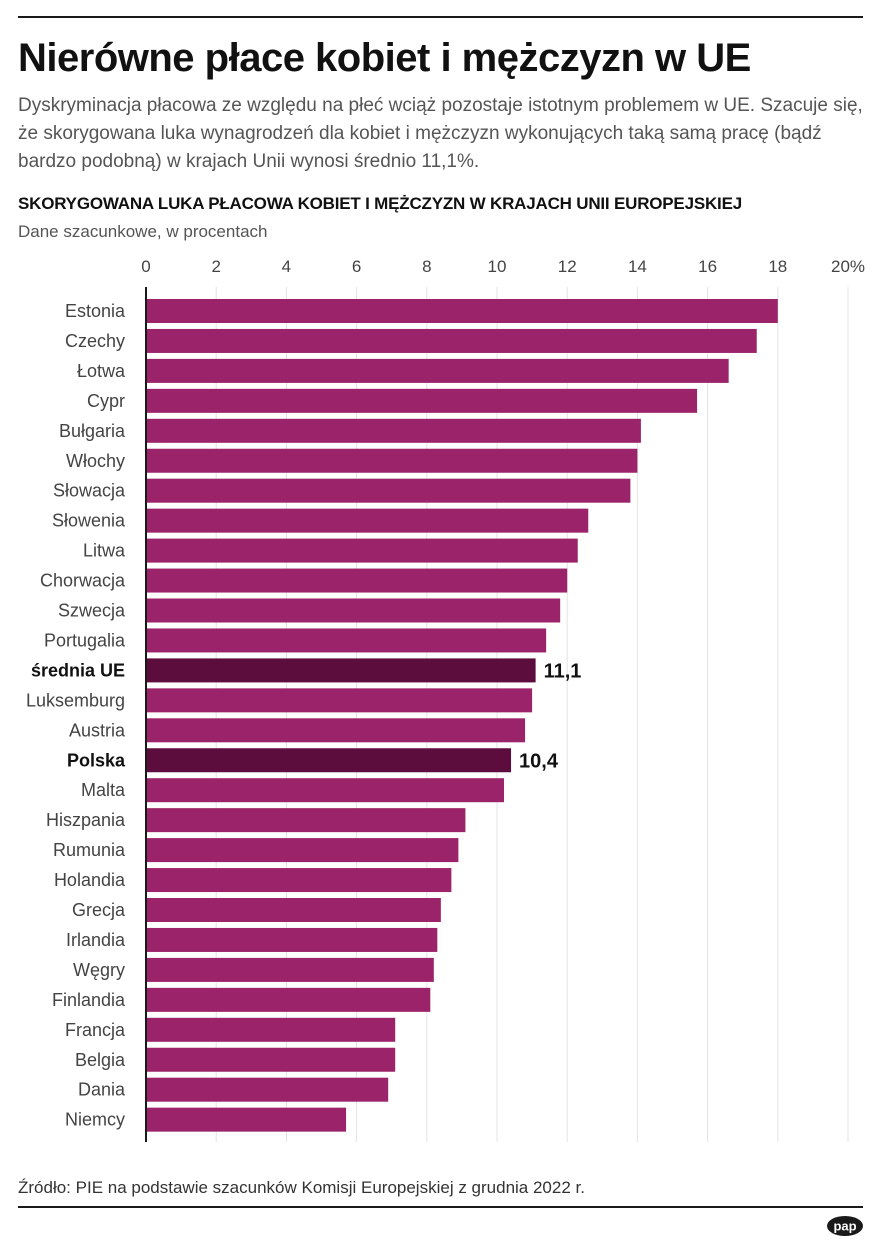 Image resolution: width=881 pixels, height=1250 pixels. I want to click on category-label: Irlandia, so click(96, 940).